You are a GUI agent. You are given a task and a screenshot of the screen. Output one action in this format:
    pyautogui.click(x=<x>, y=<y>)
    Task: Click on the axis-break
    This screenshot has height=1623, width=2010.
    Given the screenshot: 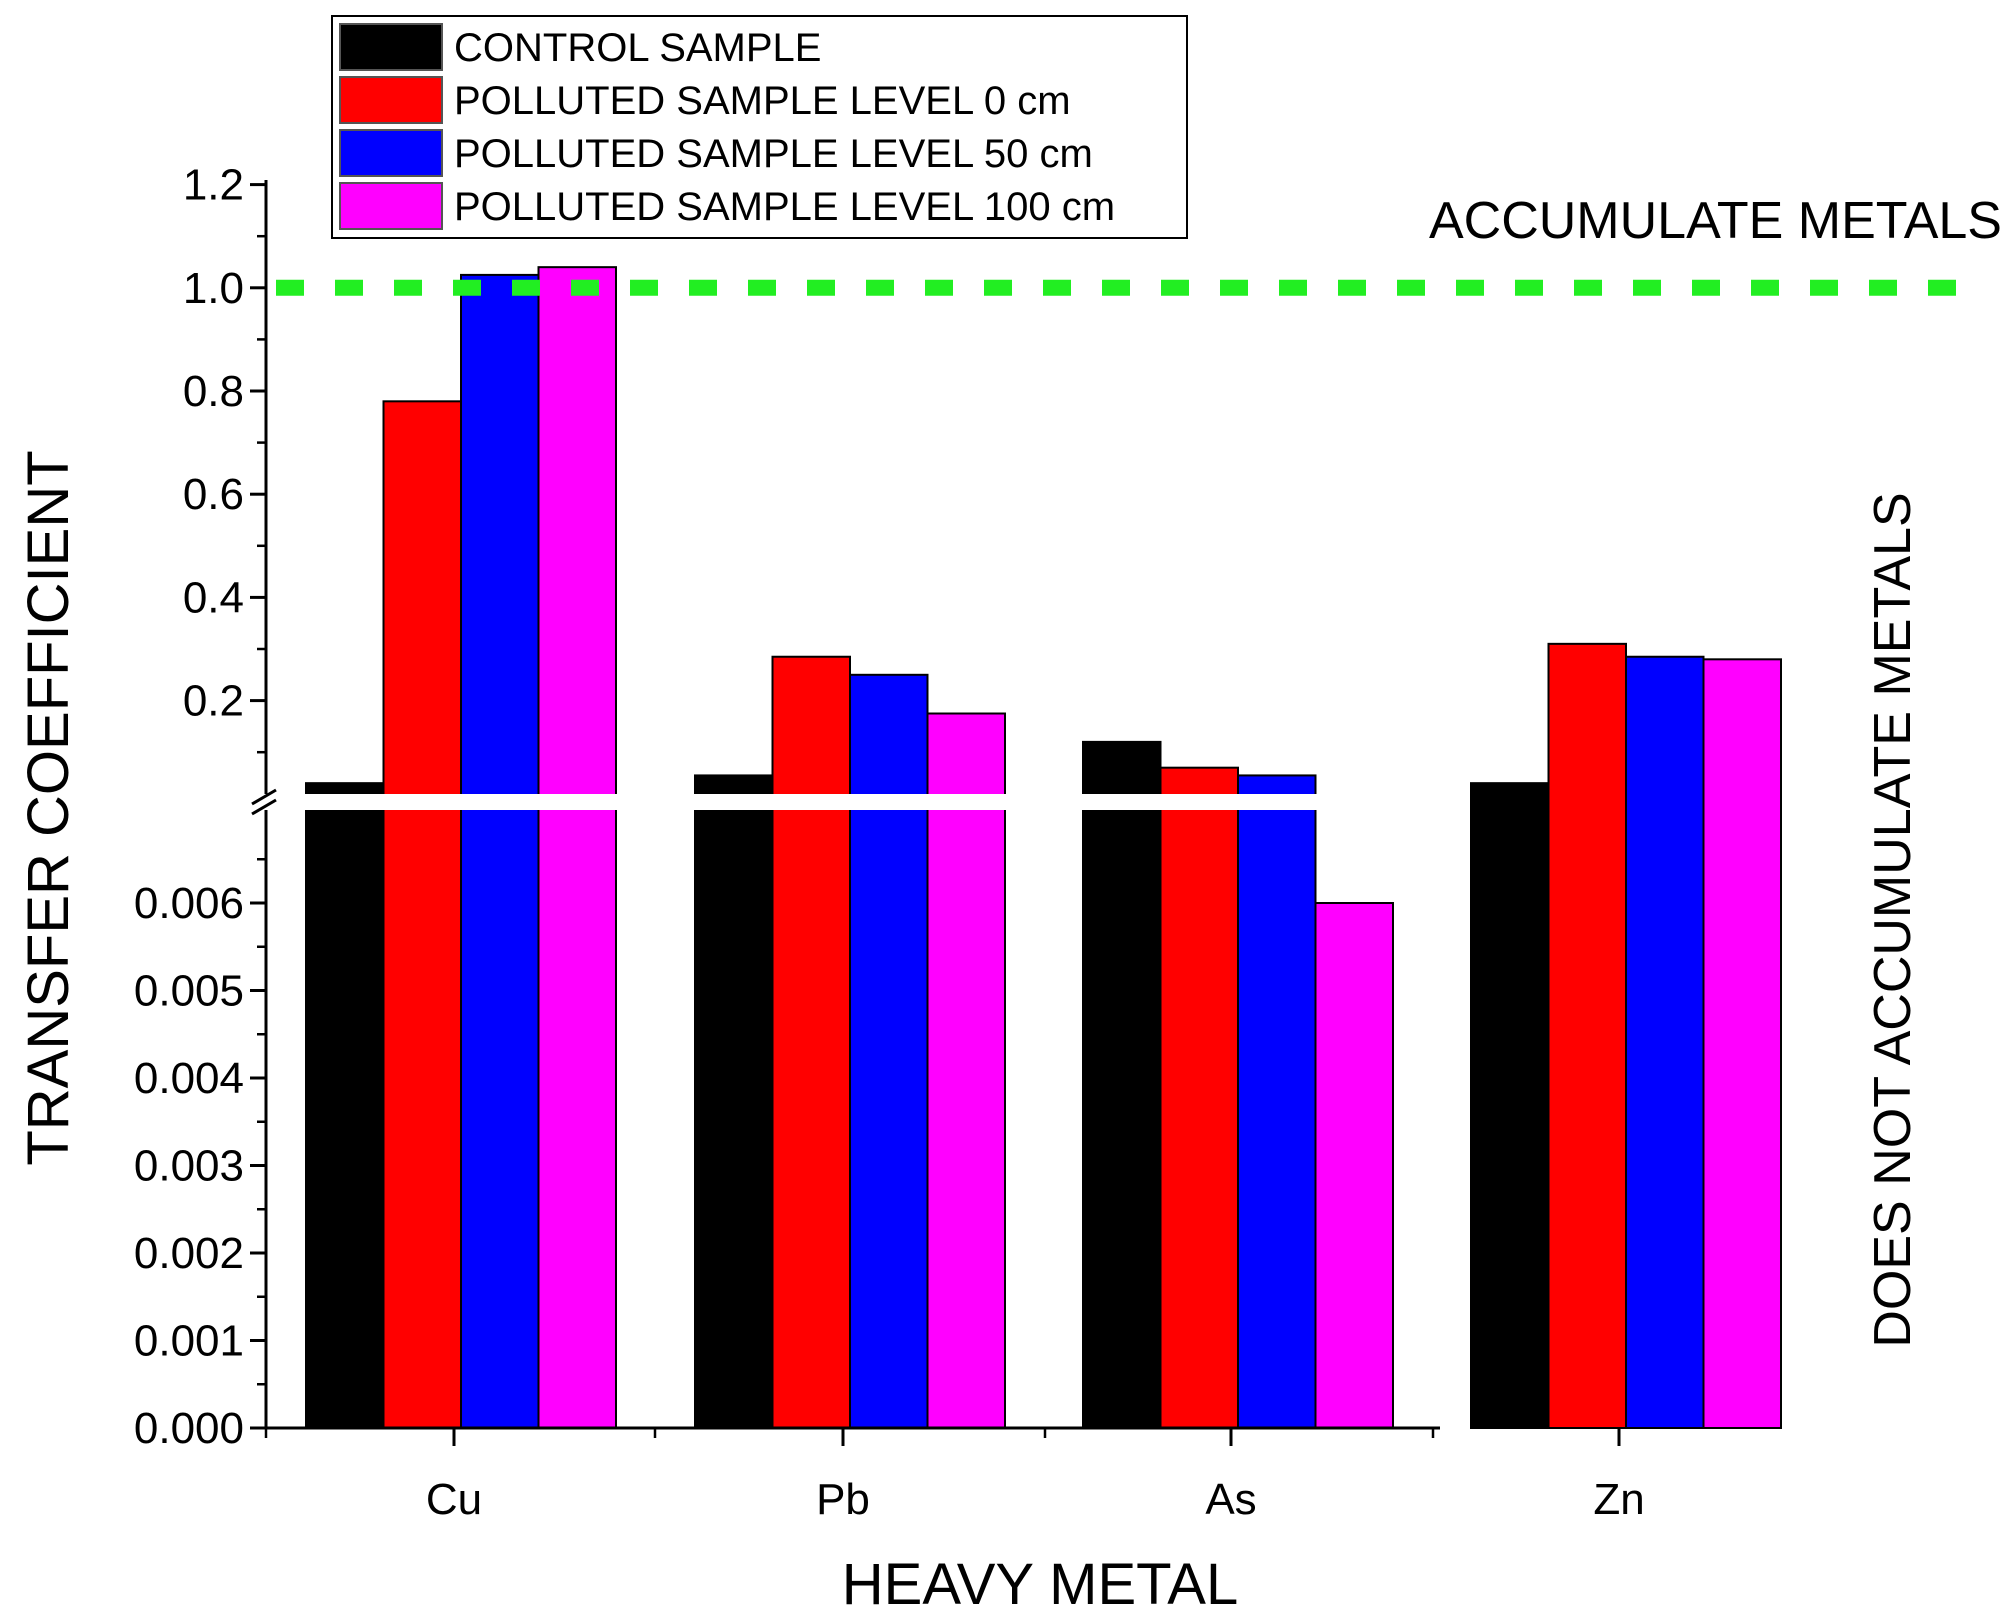 What is the action you would take?
    pyautogui.click(x=847, y=802)
    